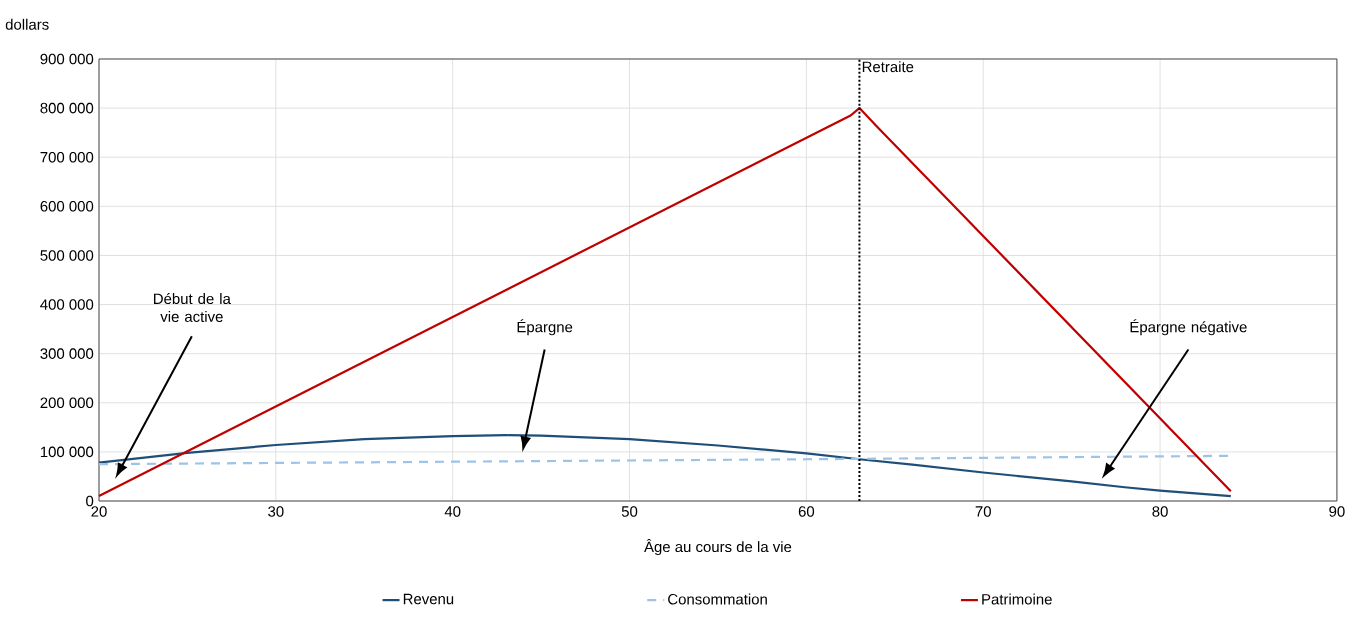 This screenshot has height=624, width=1362. What do you see at coordinates (629, 511) in the screenshot?
I see `x-tick-label: 50` at bounding box center [629, 511].